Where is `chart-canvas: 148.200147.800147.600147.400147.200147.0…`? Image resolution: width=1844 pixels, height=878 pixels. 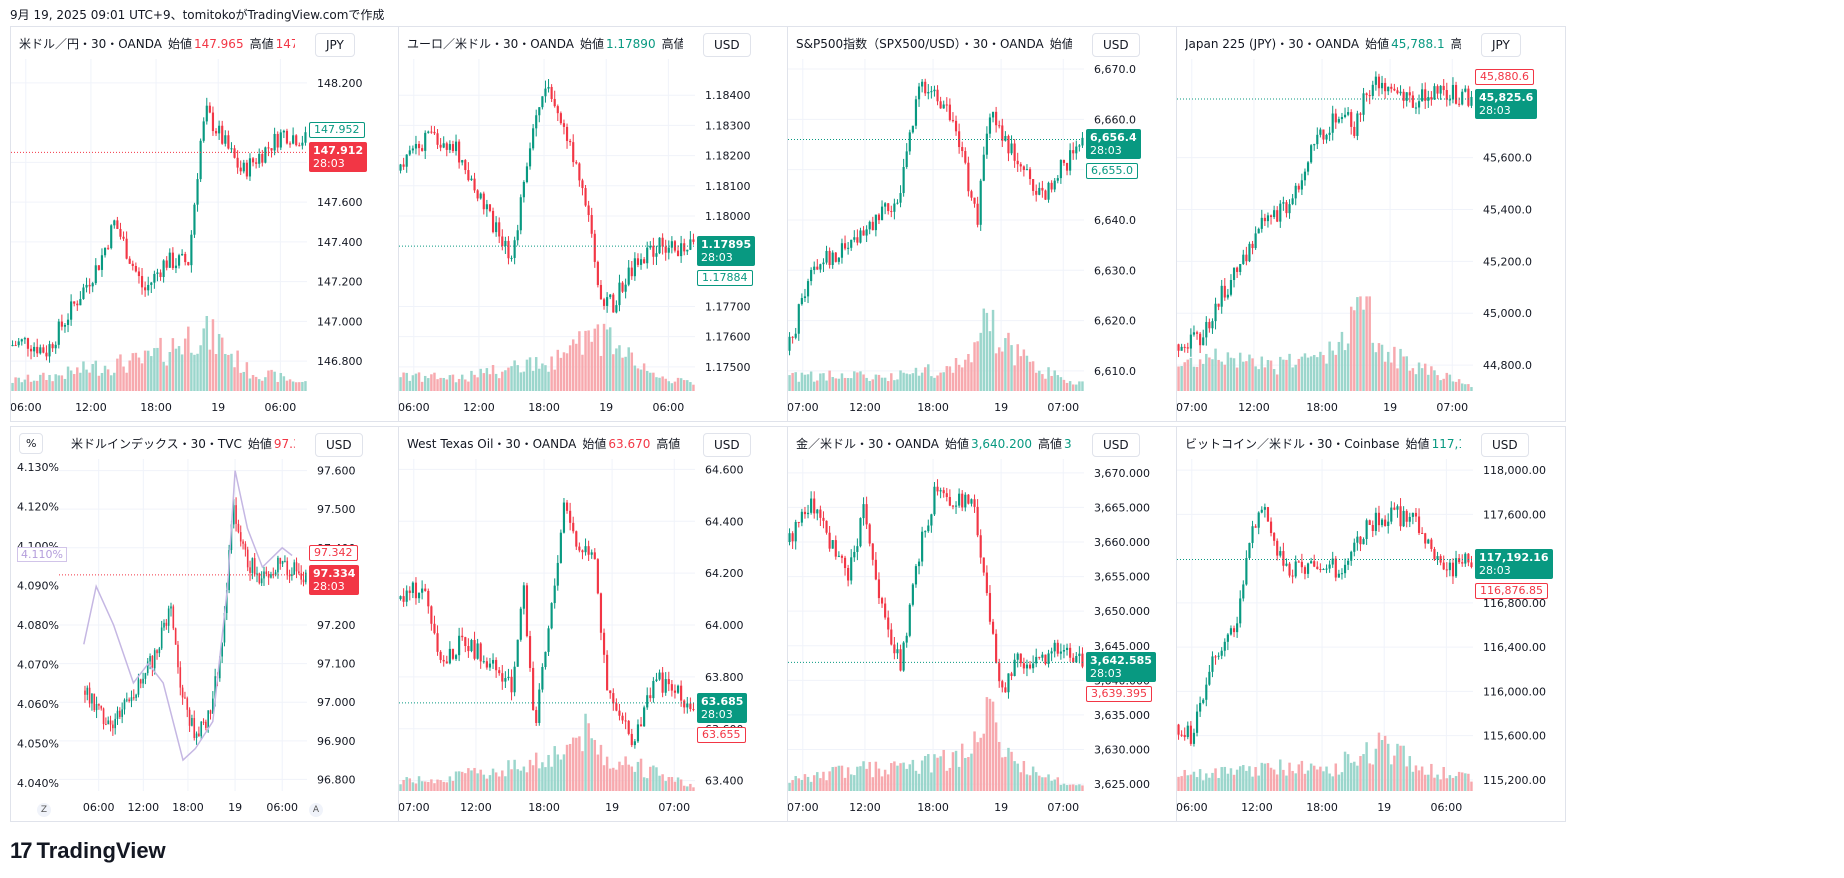 chart-canvas: 148.200147.800147.600147.400147.200147.0… is located at coordinates (205, 224).